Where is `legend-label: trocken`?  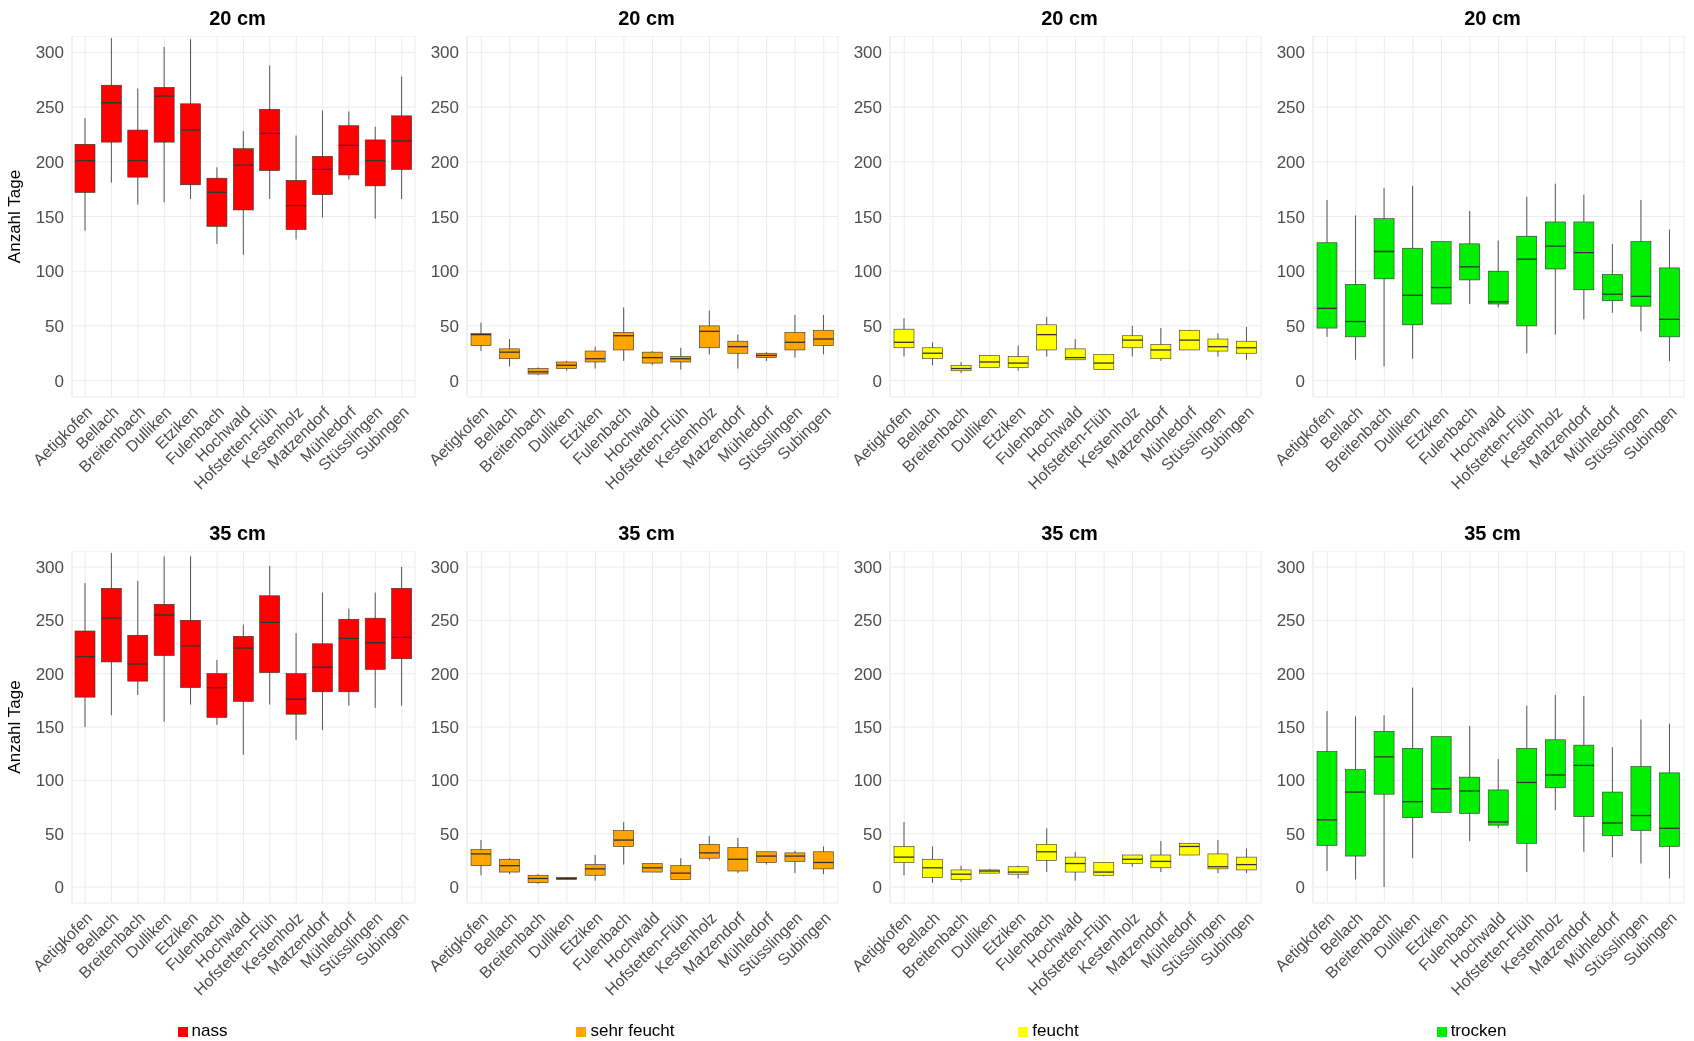 legend-label: trocken is located at coordinates (1478, 1030).